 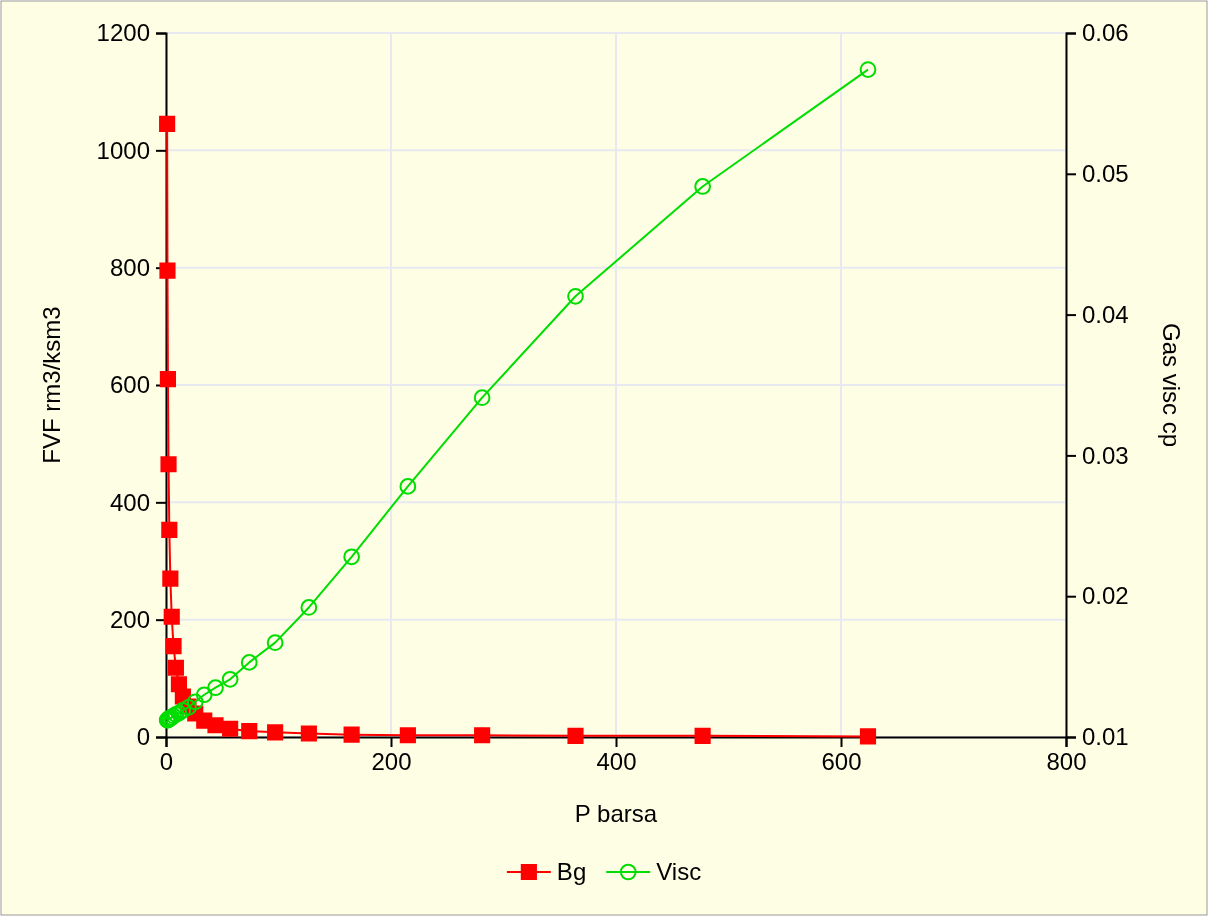 What do you see at coordinates (1105, 314) in the screenshot?
I see `y2-tick-label: 0.04` at bounding box center [1105, 314].